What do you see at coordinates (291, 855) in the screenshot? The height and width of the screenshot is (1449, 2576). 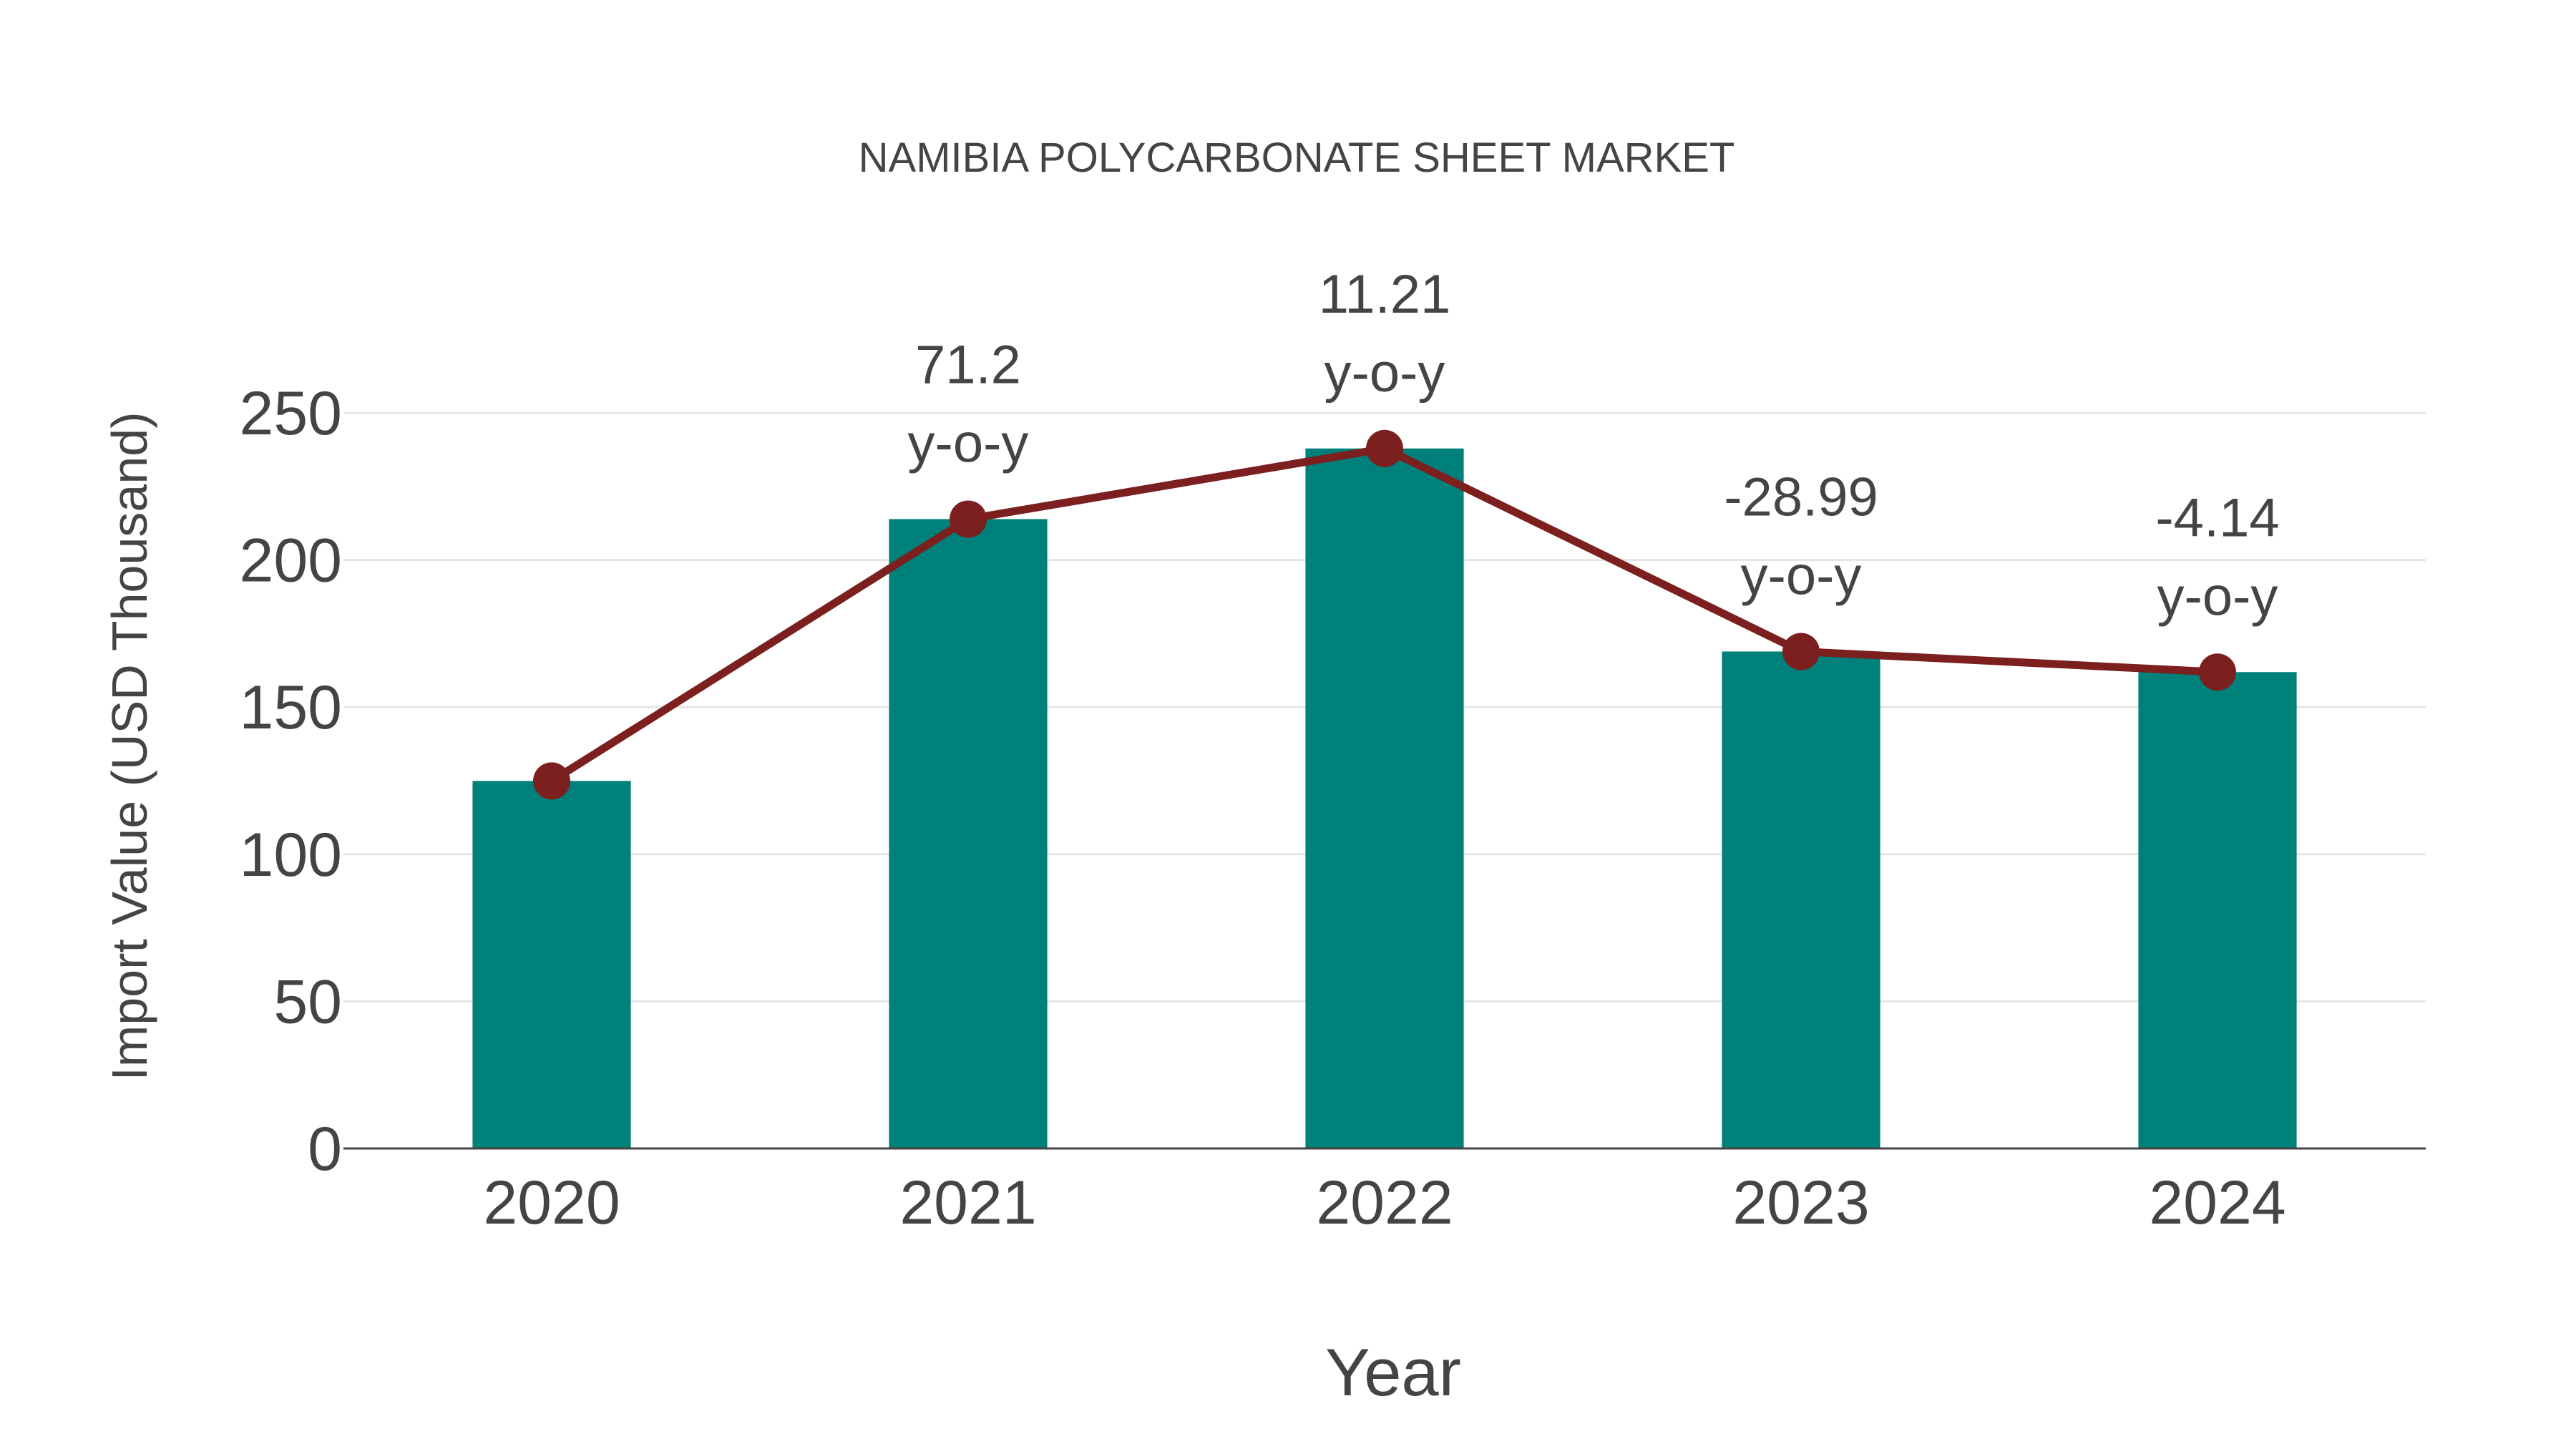 I see `y-tick-label: 100` at bounding box center [291, 855].